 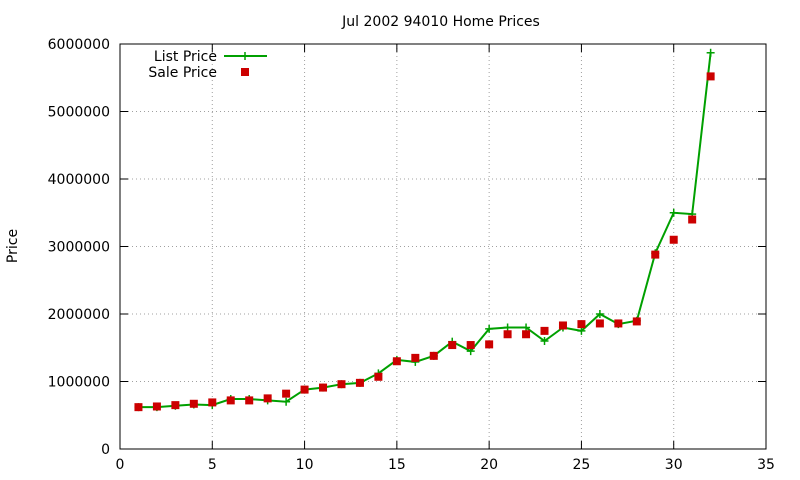 What do you see at coordinates (182, 73) in the screenshot?
I see `legend-label: Sale Price` at bounding box center [182, 73].